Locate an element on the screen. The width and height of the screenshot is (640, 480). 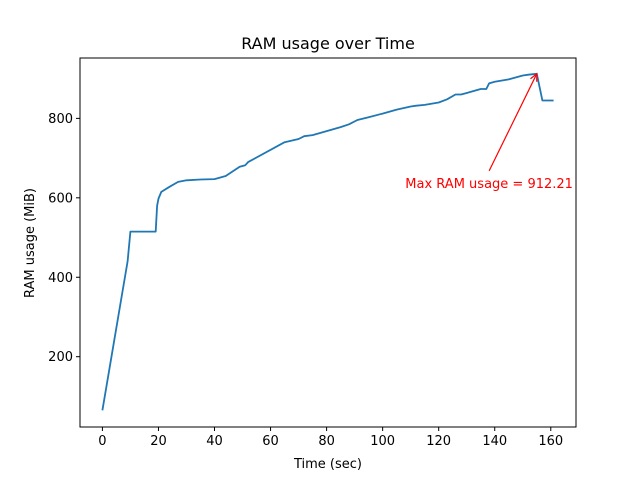
y-tick-label: 200 is located at coordinates (60, 357).